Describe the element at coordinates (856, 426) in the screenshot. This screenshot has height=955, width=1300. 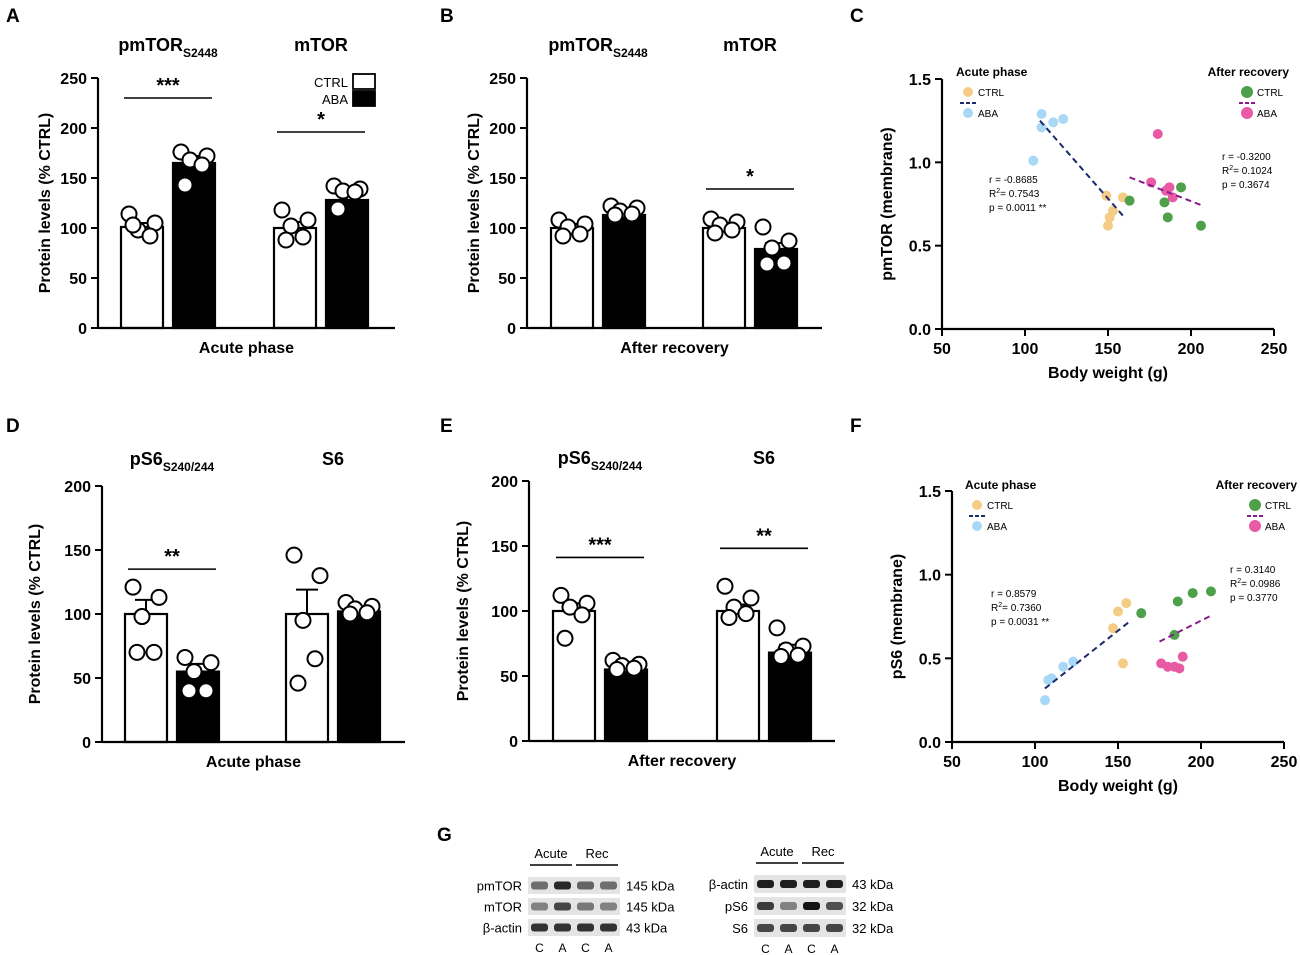
I see `panel-letter-f: F` at that location.